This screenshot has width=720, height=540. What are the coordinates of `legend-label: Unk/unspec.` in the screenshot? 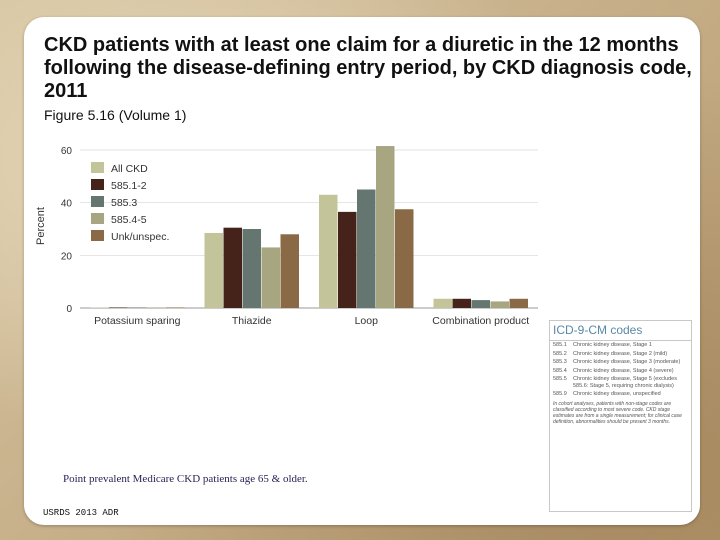 It's located at (140, 237).